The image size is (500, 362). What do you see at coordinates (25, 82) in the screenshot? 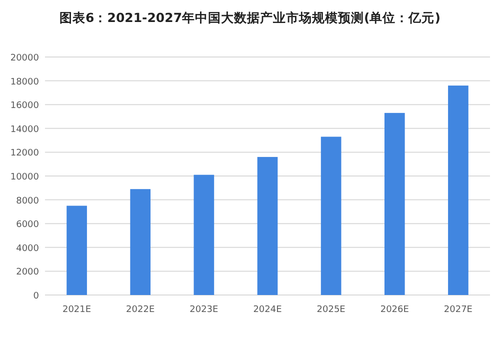
I see `y-tick-label: 18000` at bounding box center [25, 82].